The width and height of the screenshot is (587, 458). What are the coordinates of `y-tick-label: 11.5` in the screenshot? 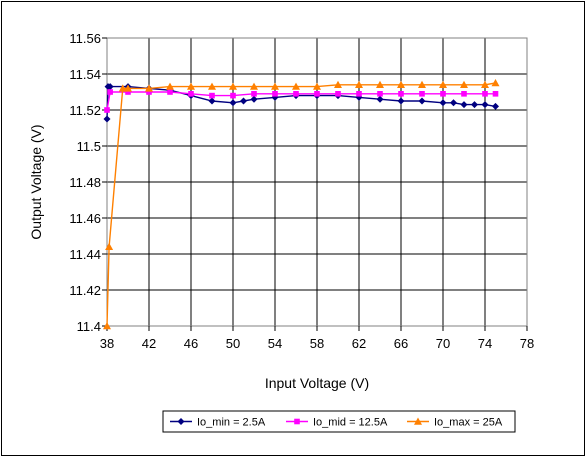 It's located at (89, 146).